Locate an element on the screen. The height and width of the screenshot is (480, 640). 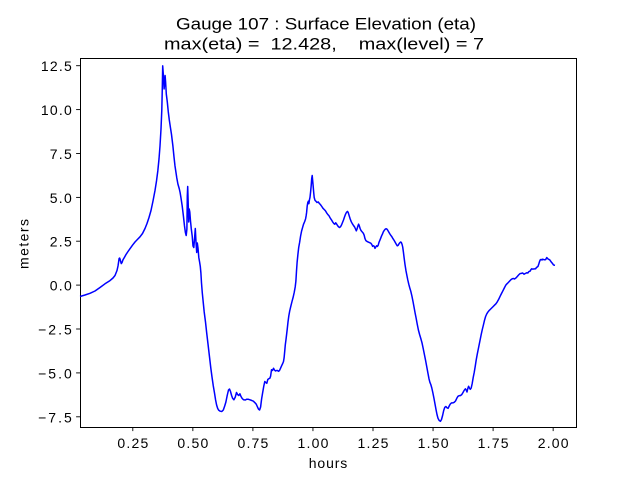
svg-text: 2.5 is located at coordinates (61, 242).